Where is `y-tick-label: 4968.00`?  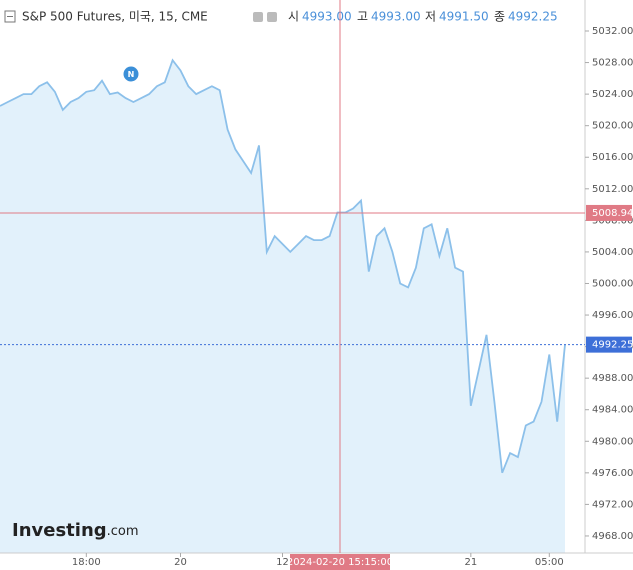 y-tick-label: 4968.00 is located at coordinates (612, 536).